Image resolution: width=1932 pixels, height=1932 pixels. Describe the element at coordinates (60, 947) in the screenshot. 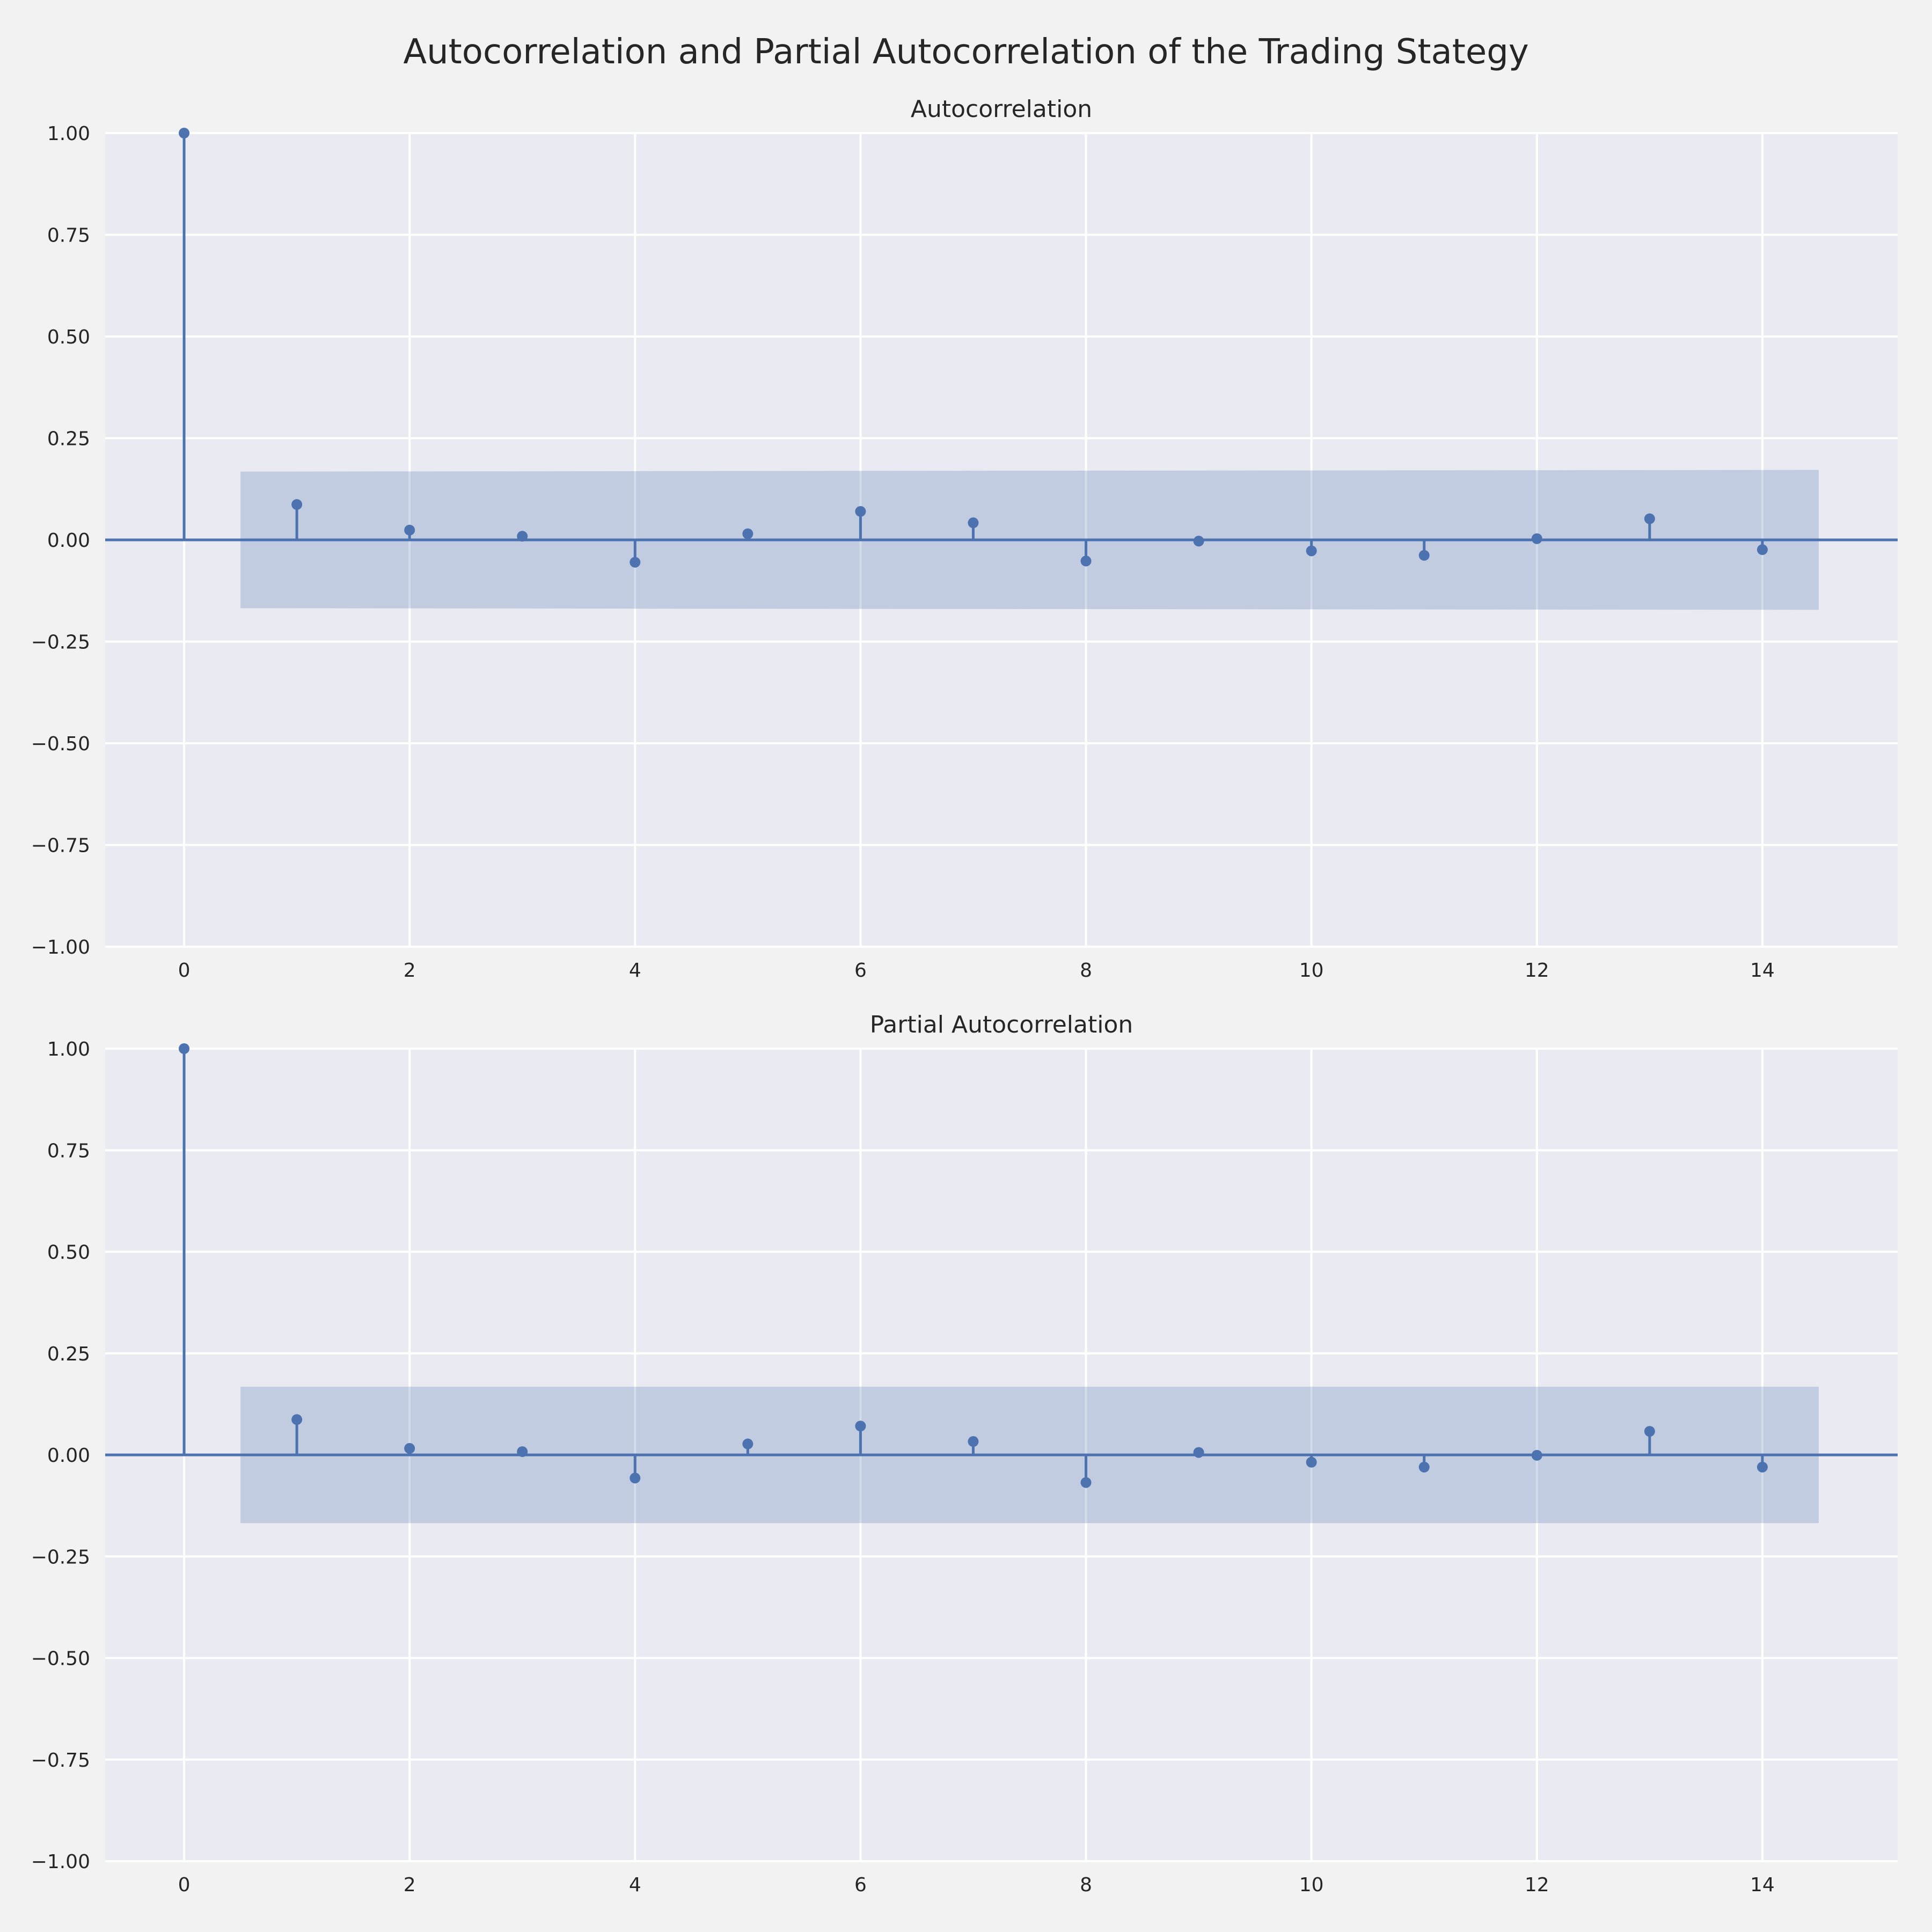

I see `acf-y-tick-label: −1.00` at that location.